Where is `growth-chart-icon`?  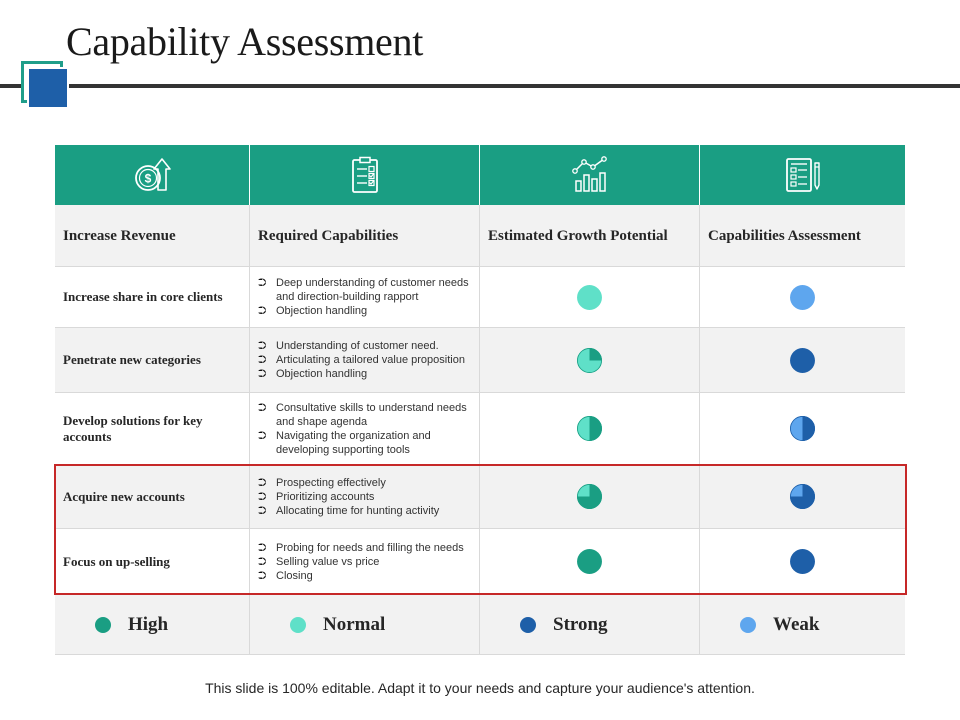
growth-chart-icon is located at coordinates (589, 174).